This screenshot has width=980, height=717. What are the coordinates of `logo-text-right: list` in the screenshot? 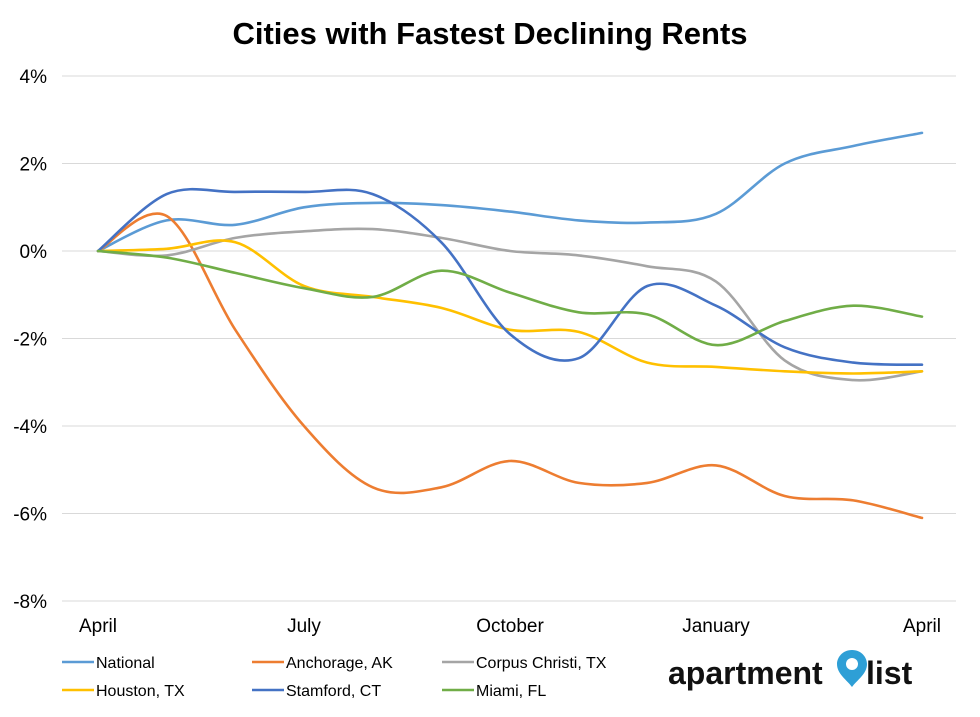 It's located at (889, 673).